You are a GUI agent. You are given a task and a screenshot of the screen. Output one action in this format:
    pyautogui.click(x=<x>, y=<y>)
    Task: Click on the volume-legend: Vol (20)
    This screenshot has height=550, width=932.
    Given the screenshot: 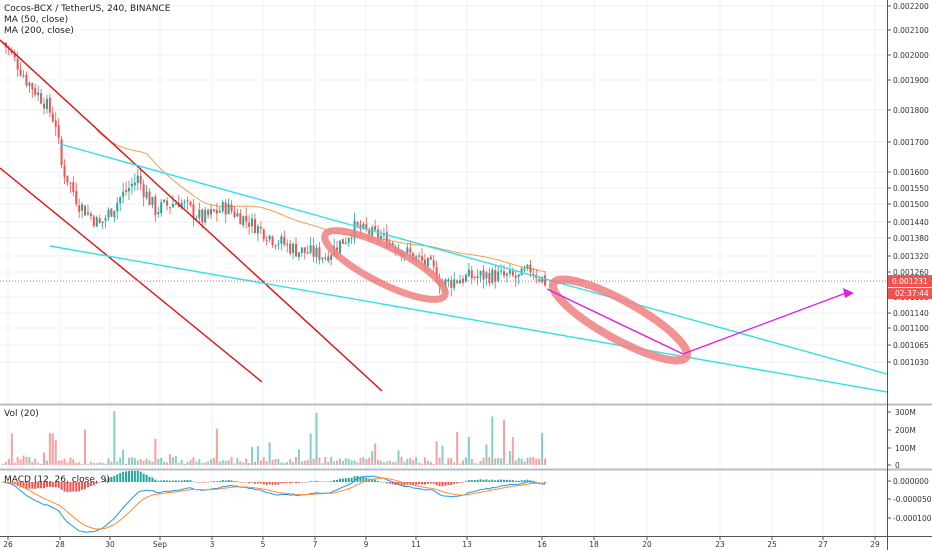 What is the action you would take?
    pyautogui.click(x=21, y=414)
    